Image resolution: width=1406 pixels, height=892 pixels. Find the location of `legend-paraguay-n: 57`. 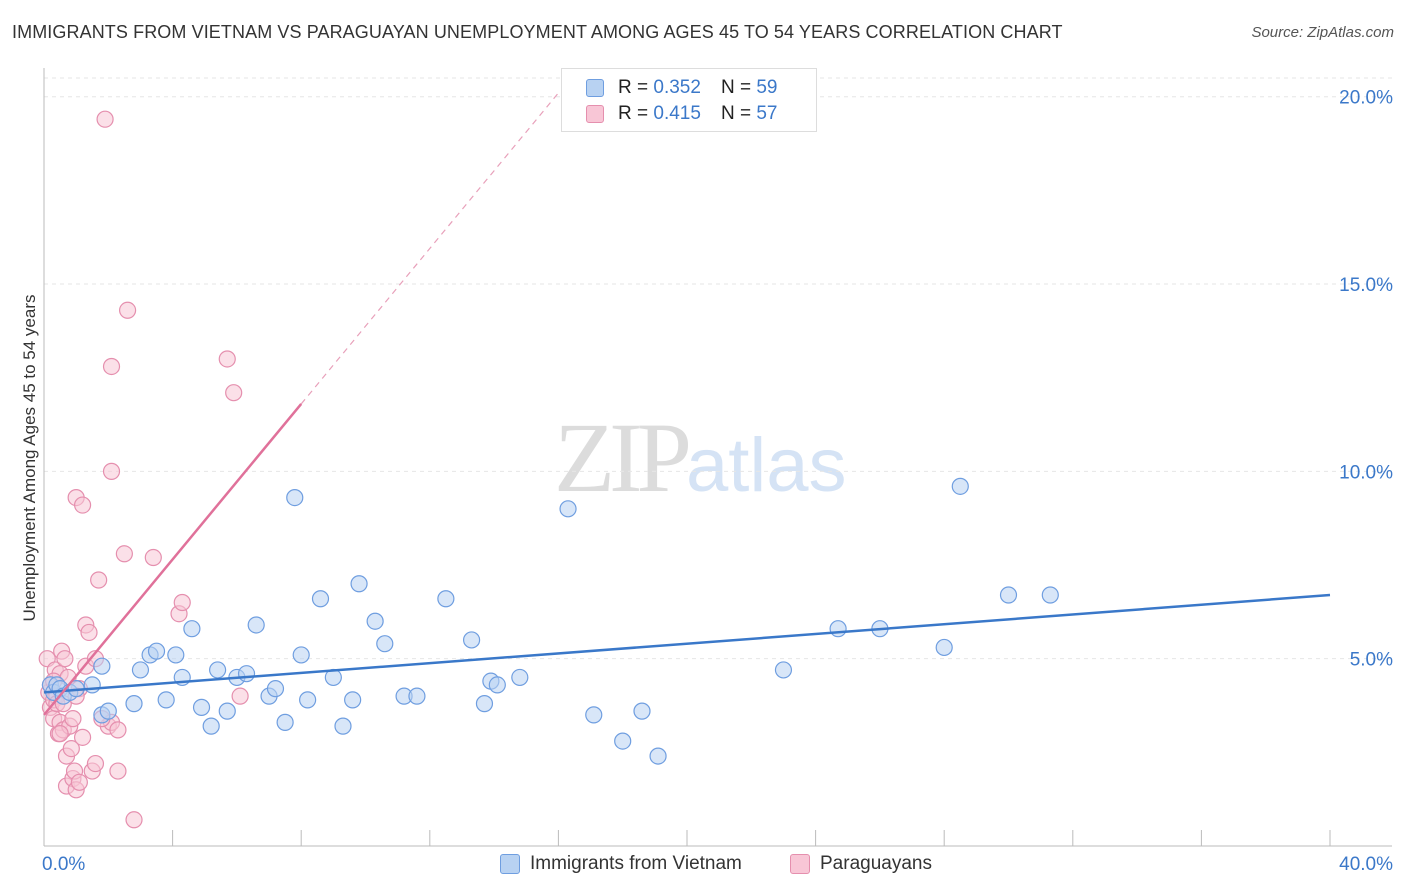

legend-paraguay-n: 57 is located at coordinates (767, 113).